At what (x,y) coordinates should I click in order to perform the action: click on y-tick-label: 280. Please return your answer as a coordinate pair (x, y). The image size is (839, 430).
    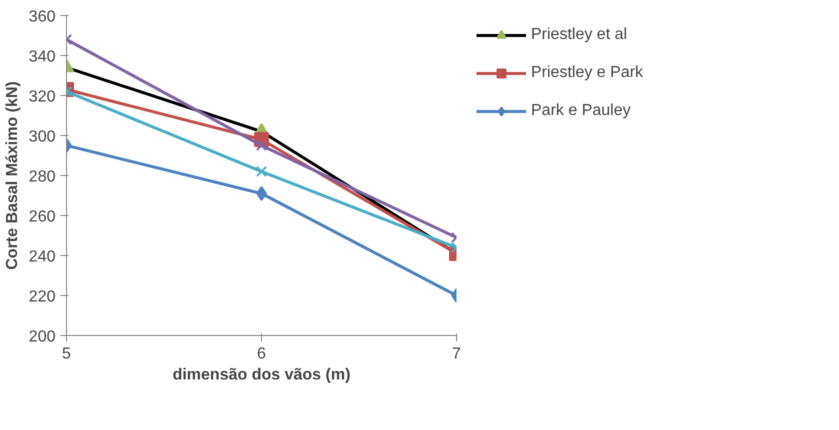
    Looking at the image, I should click on (42, 177).